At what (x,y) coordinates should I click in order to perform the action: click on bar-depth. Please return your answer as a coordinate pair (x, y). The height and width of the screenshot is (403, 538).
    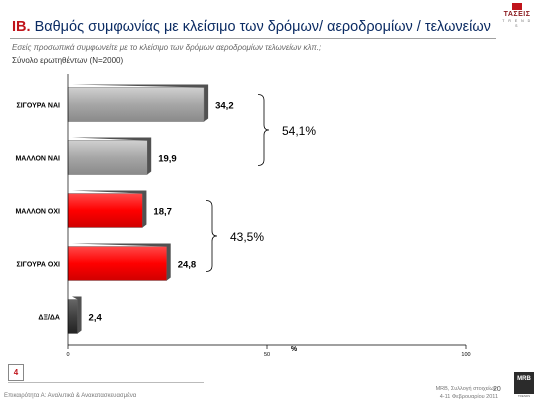
    Looking at the image, I should click on (77, 315).